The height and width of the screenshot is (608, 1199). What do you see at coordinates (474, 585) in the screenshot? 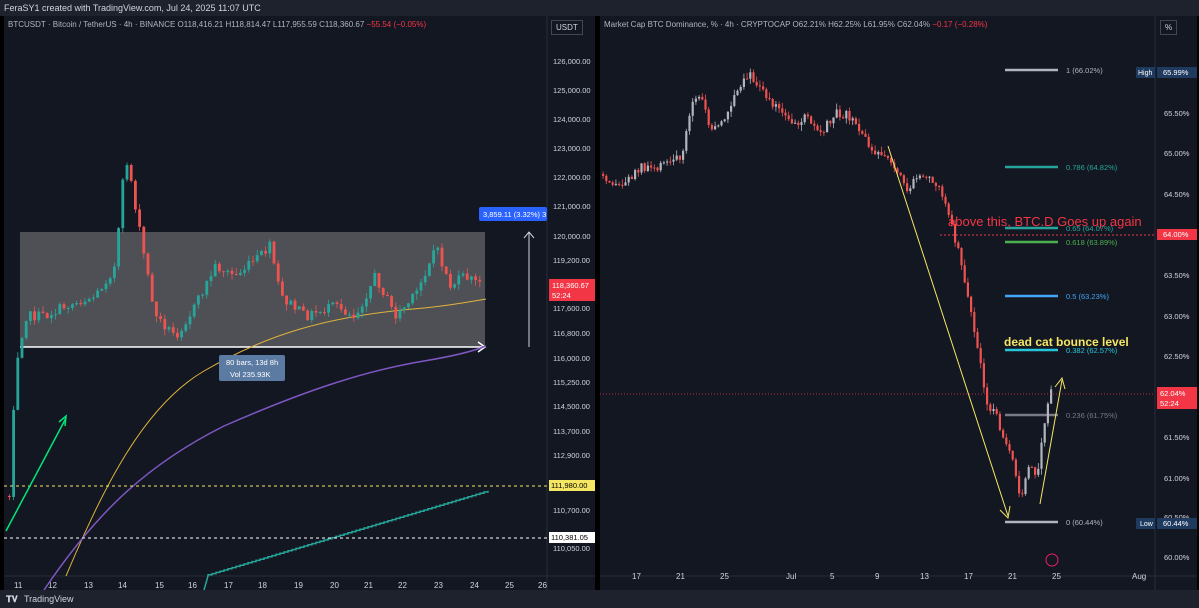
I see `time-tick-label: 24` at bounding box center [474, 585].